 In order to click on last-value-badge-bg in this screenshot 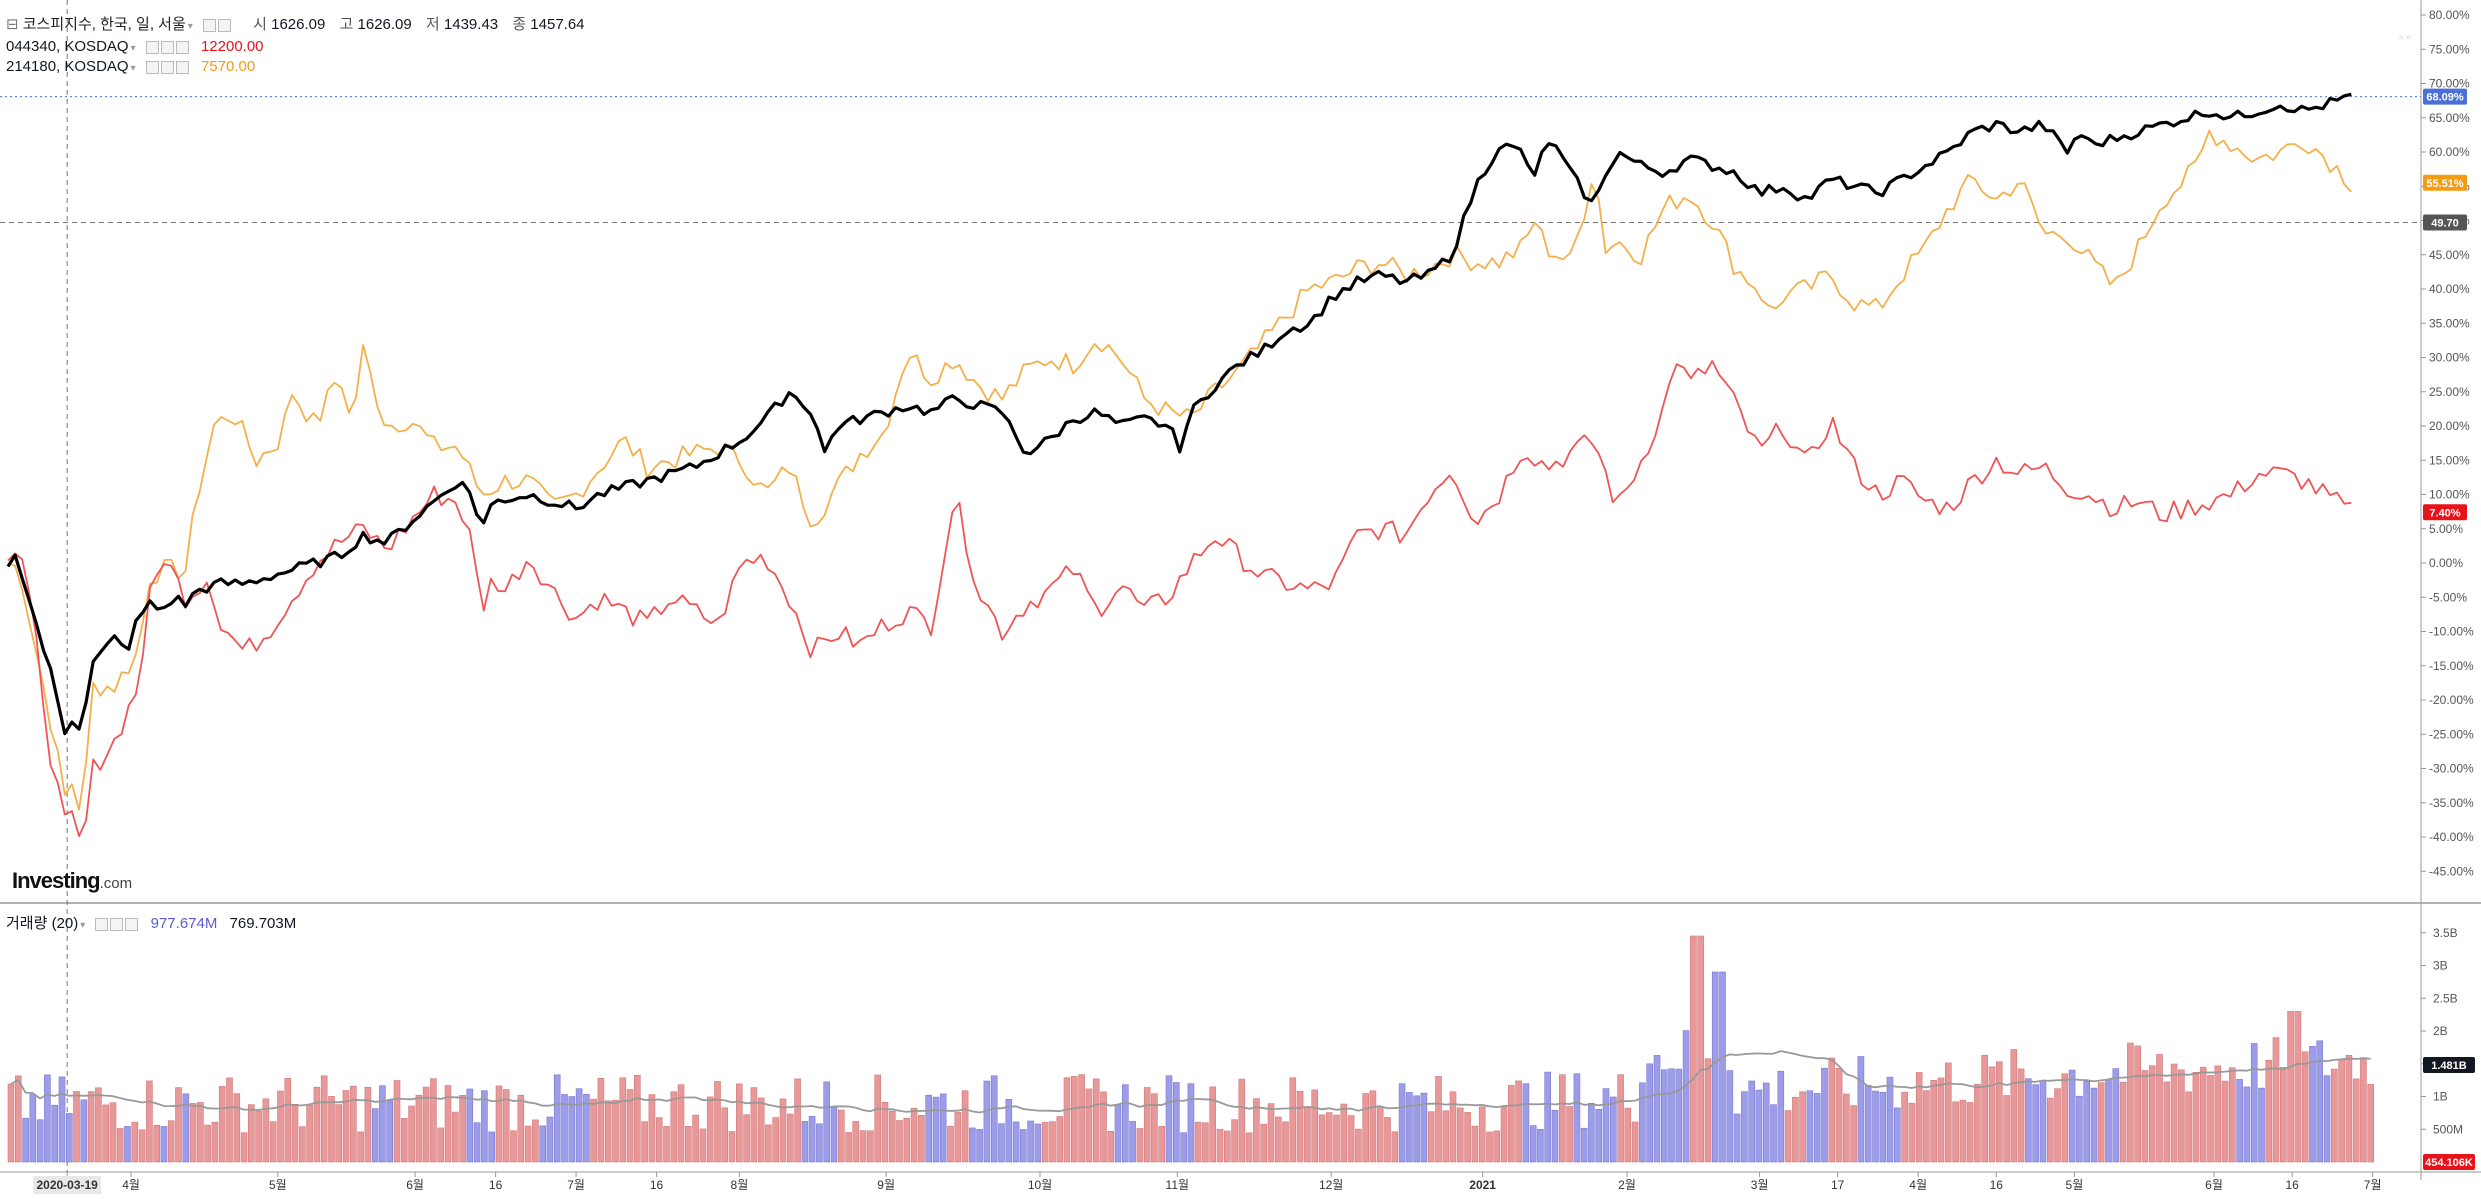, I will do `click(2445, 182)`.